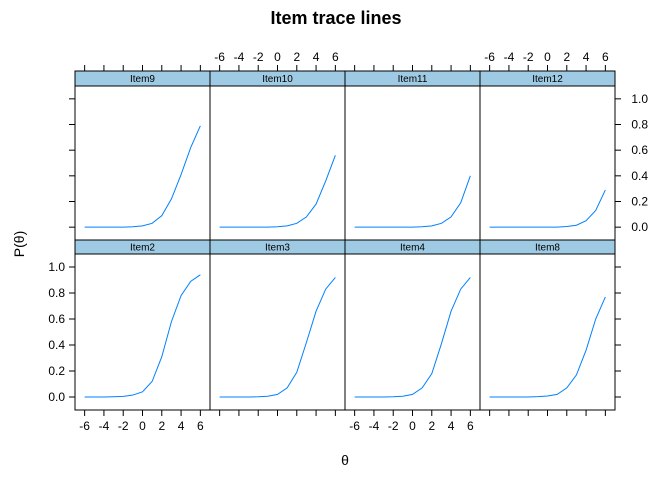 The height and width of the screenshot is (480, 672). Describe the element at coordinates (56, 293) in the screenshot. I see `y-tick-label-left: 0.8` at that location.